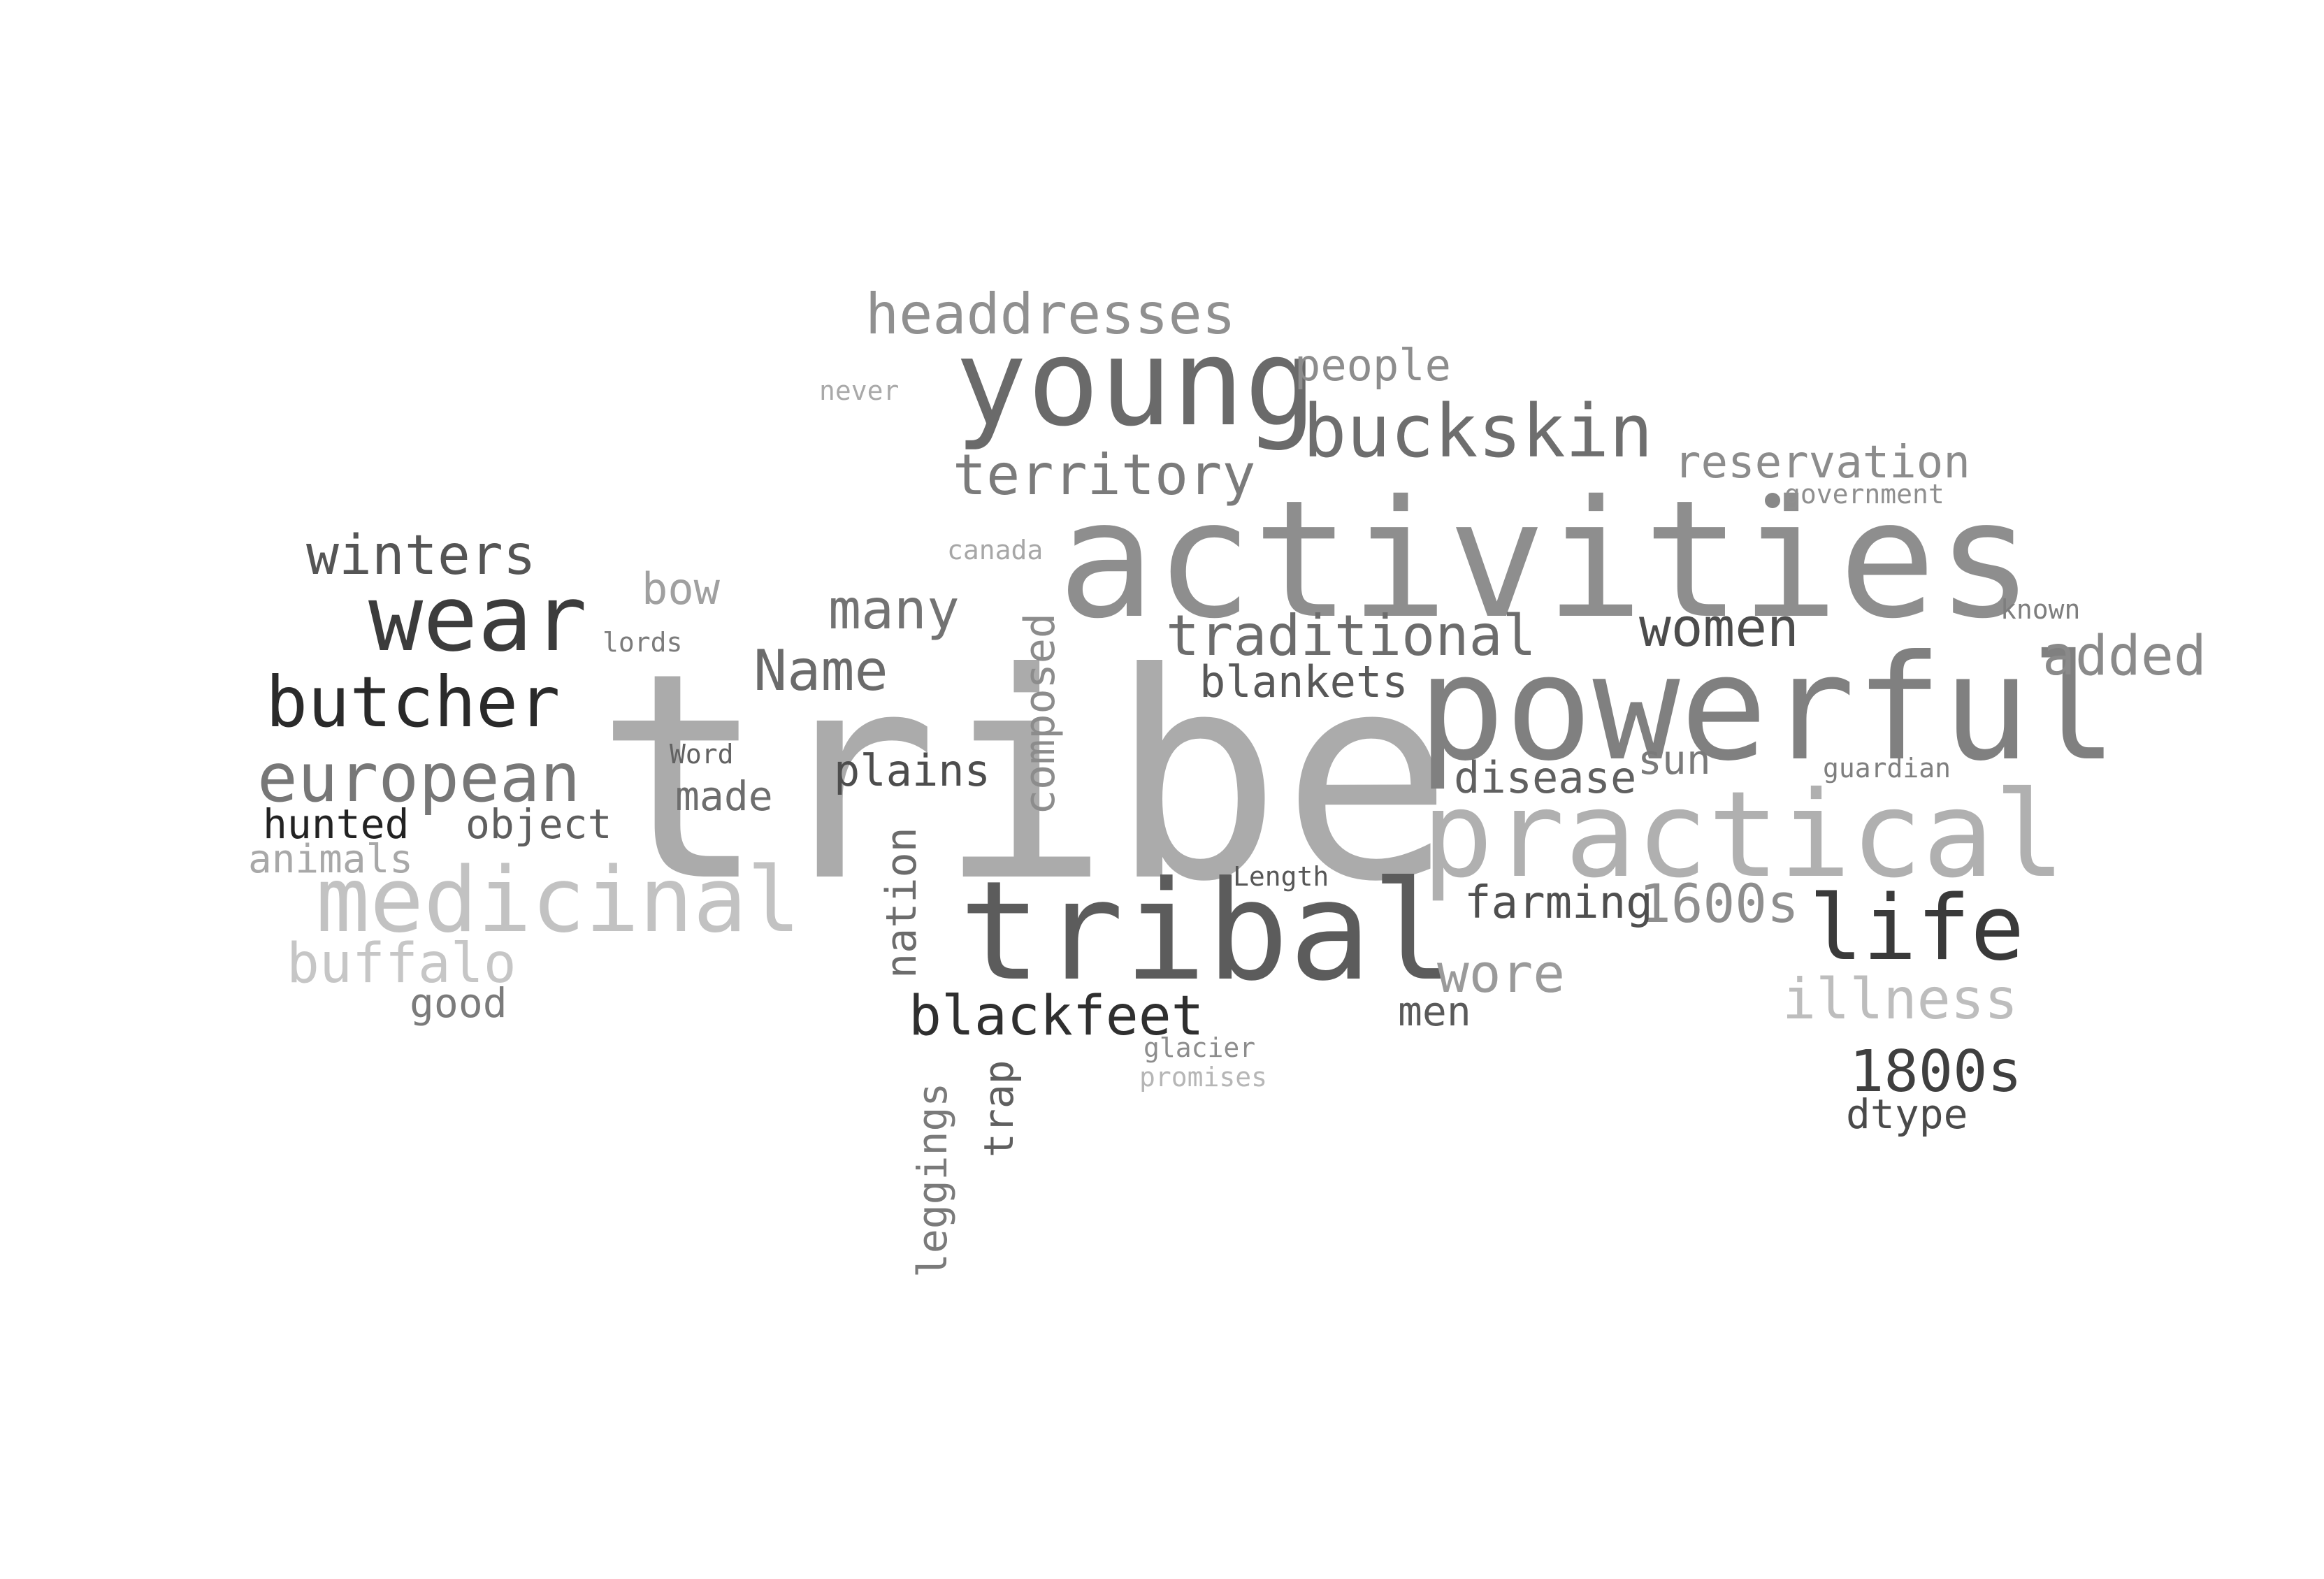 Image resolution: width=2324 pixels, height=1579 pixels. I want to click on word-wear: wear, so click(478, 618).